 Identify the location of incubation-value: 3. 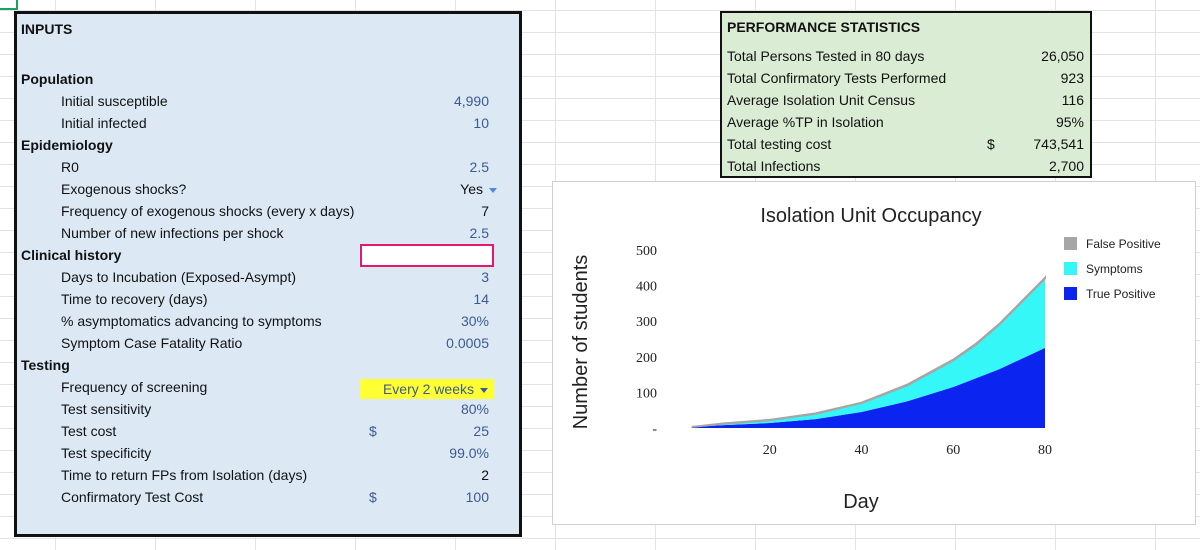
(485, 277).